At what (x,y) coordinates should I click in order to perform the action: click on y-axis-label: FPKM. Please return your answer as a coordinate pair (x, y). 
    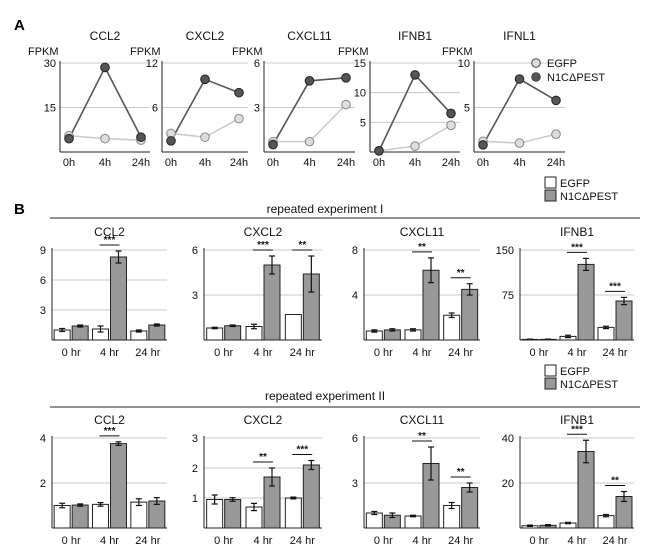
    Looking at the image, I should click on (457, 52).